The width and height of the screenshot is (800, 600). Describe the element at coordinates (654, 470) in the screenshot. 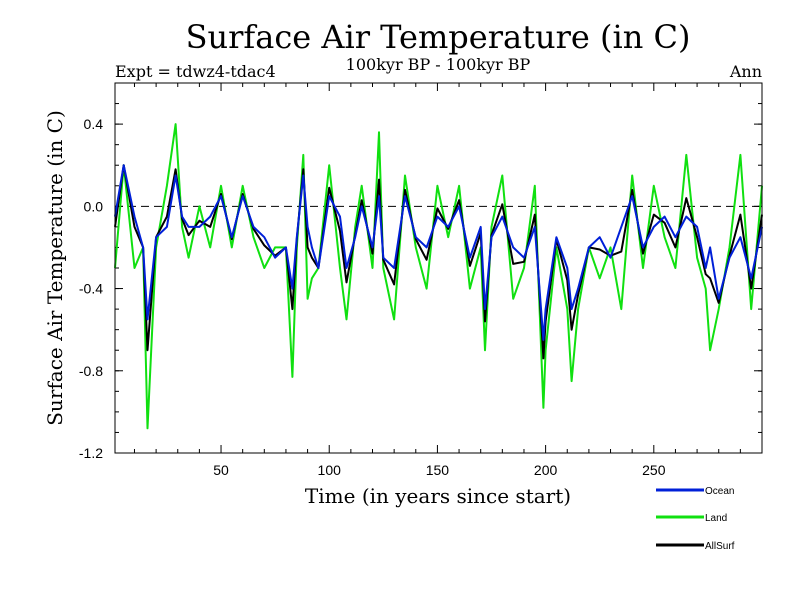

I see `x-tick-label: 250` at that location.